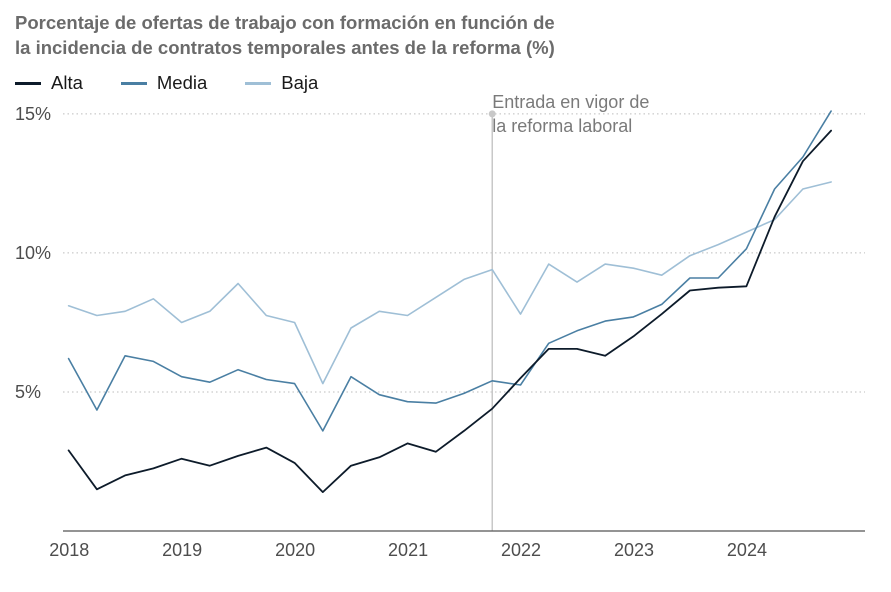 The width and height of the screenshot is (891, 592). I want to click on legend-label-baja: Baja, so click(300, 82).